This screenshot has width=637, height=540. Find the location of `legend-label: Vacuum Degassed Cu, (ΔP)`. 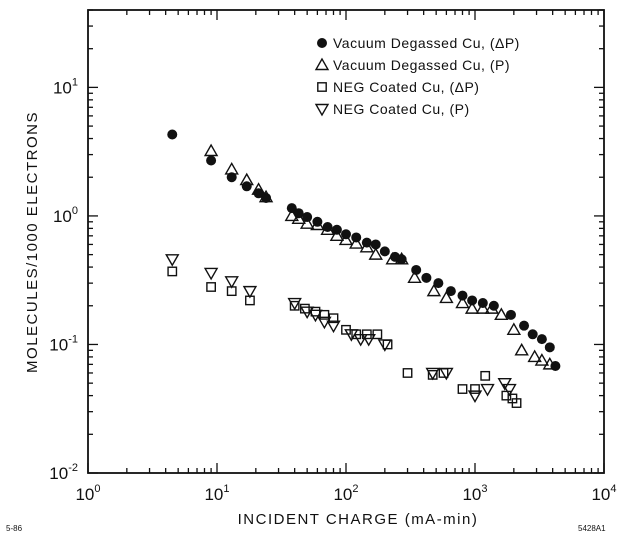

legend-label: Vacuum Degassed Cu, (ΔP) is located at coordinates (426, 43).